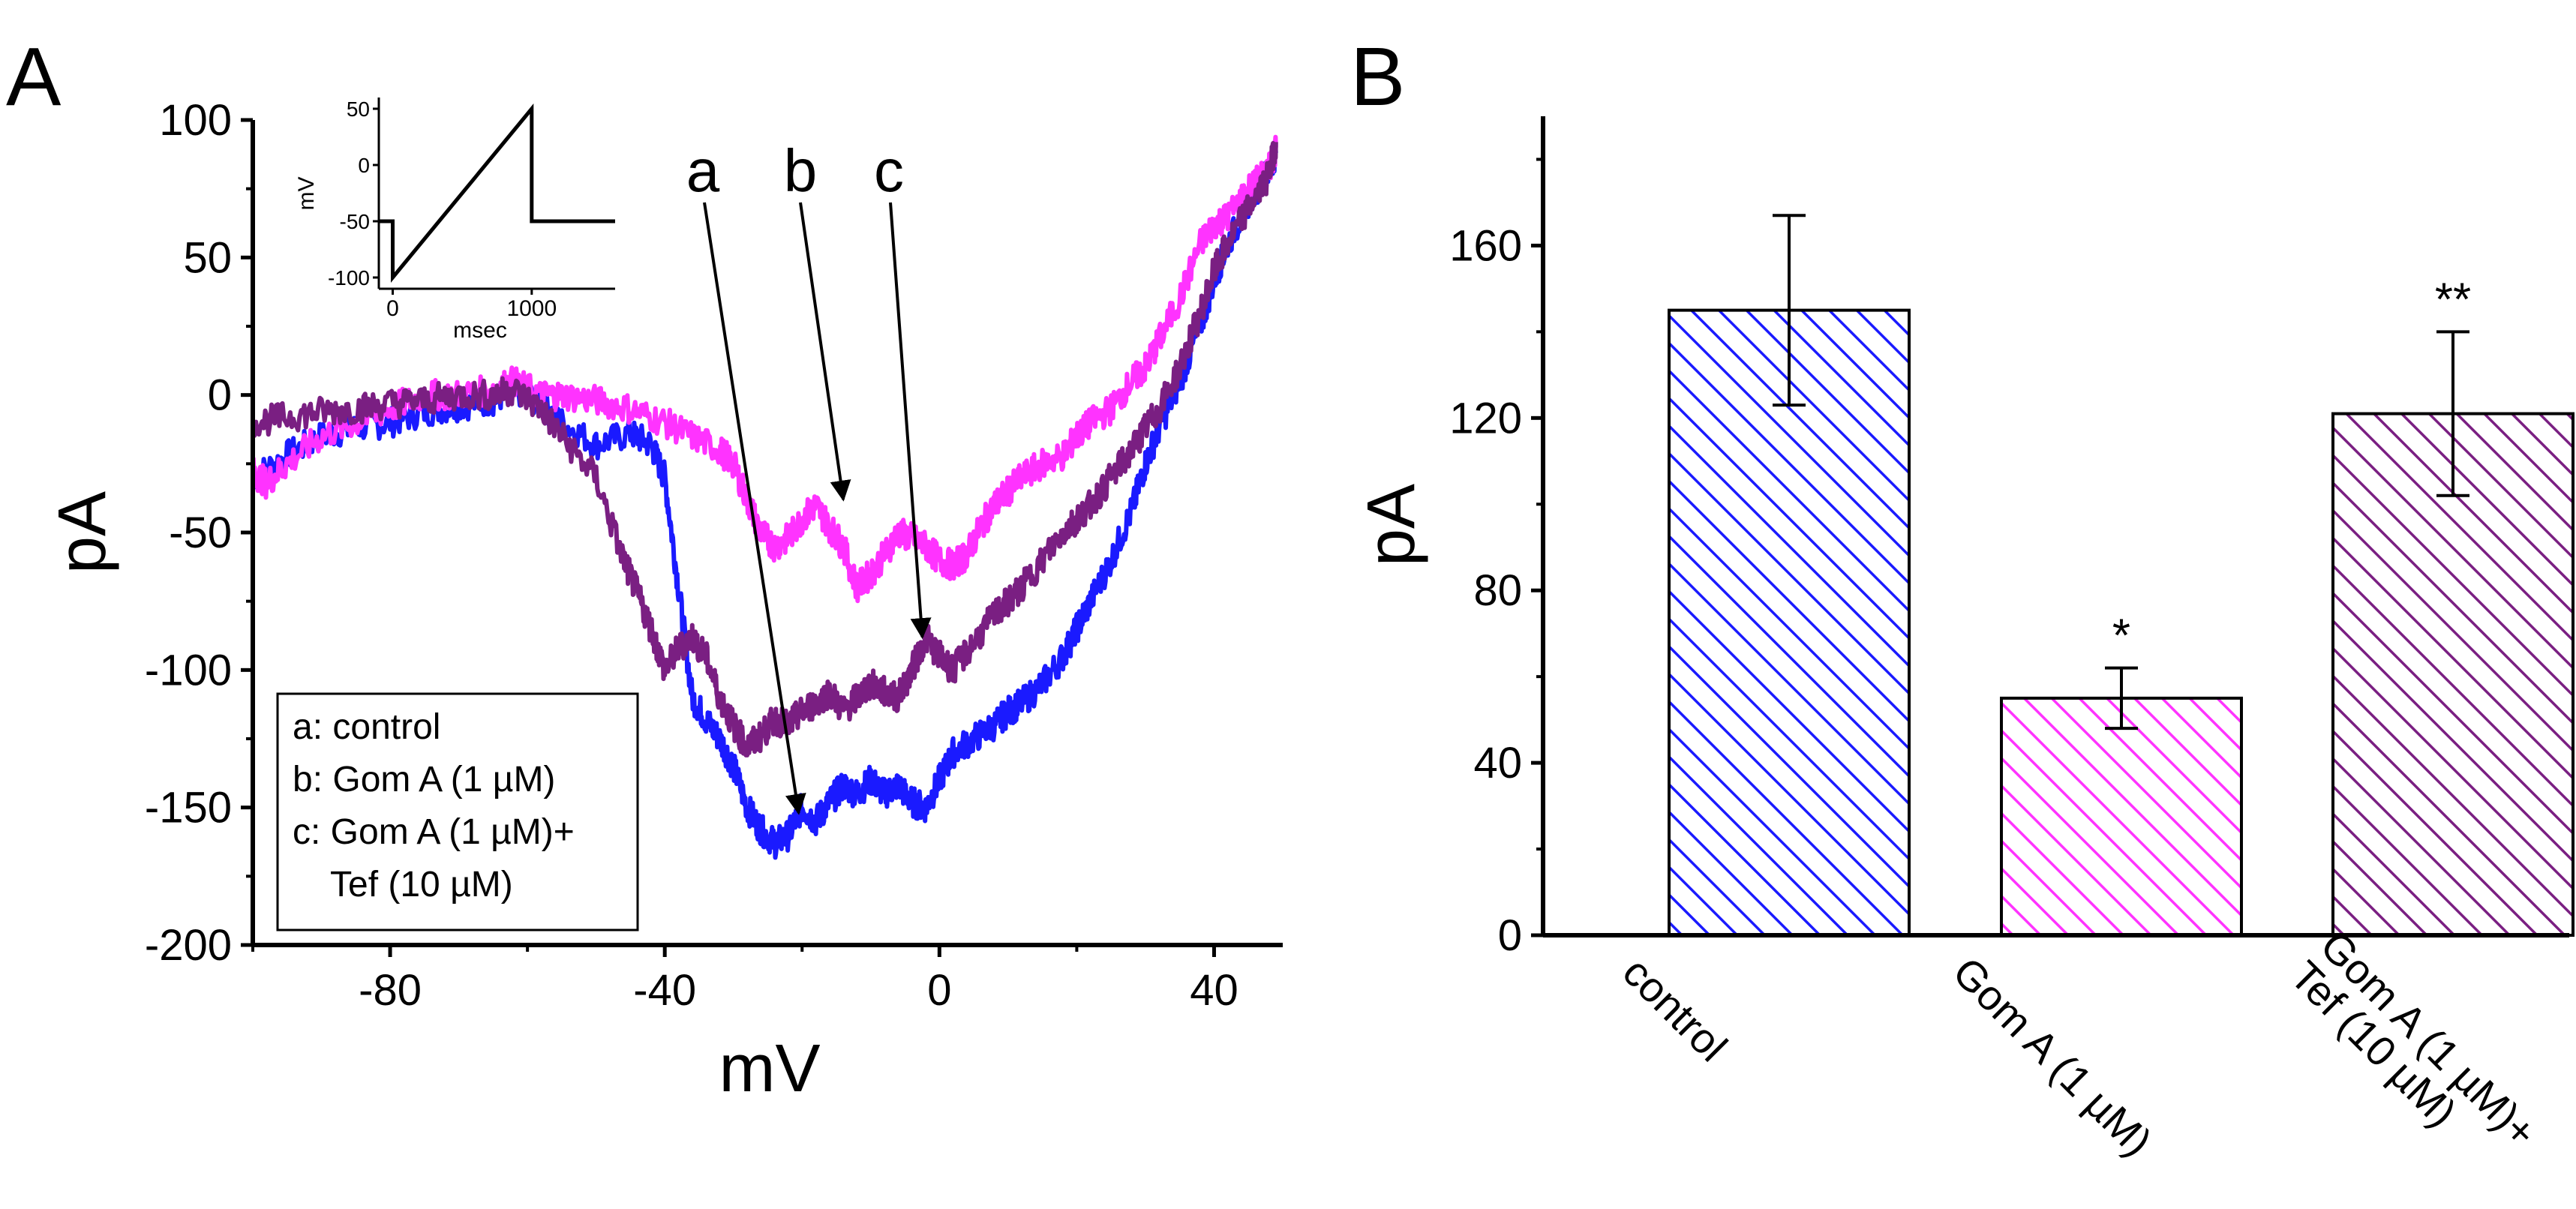 The image size is (2576, 1209). What do you see at coordinates (2121, 816) in the screenshot?
I see `bar-gom-a` at bounding box center [2121, 816].